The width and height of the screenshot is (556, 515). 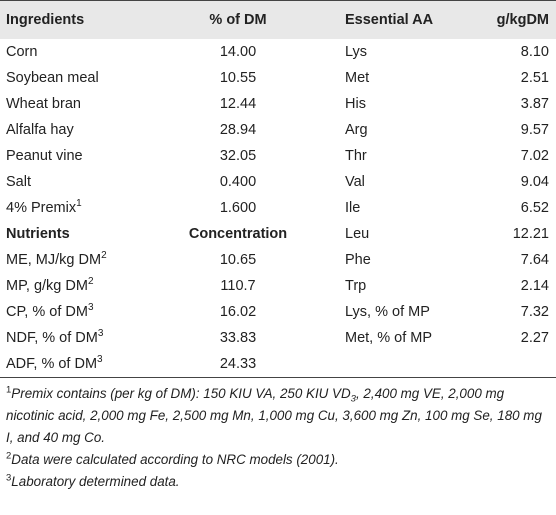 I want to click on cell-text: NDF, % of DM, so click(x=52, y=338).